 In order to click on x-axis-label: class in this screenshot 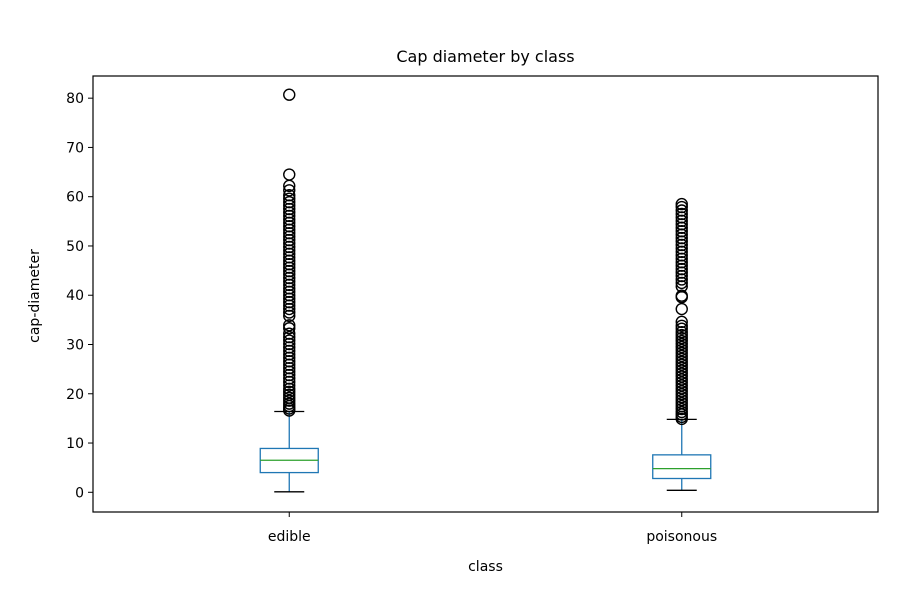, I will do `click(485, 567)`.